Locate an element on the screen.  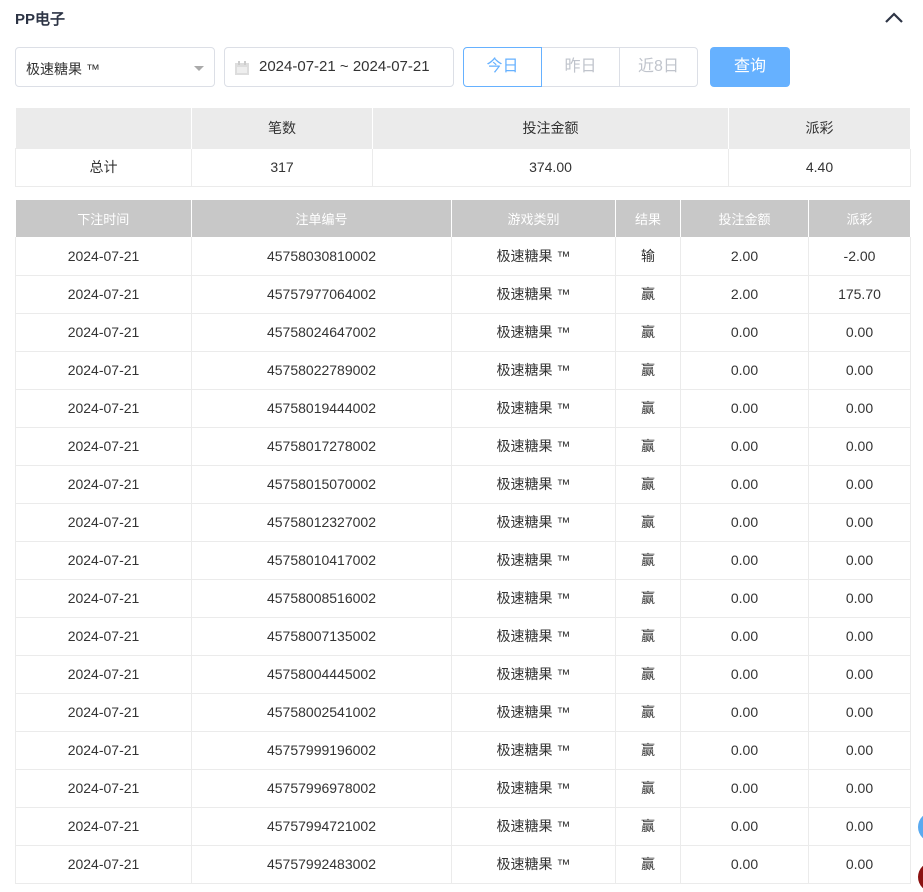
cell-order-id: 45758024647002 is located at coordinates (321, 332).